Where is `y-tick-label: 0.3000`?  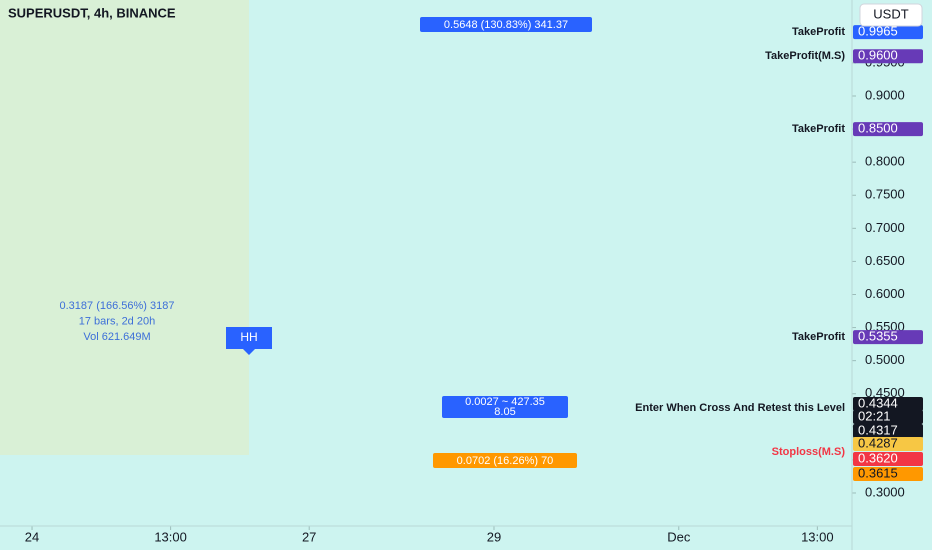
y-tick-label: 0.3000 is located at coordinates (885, 491).